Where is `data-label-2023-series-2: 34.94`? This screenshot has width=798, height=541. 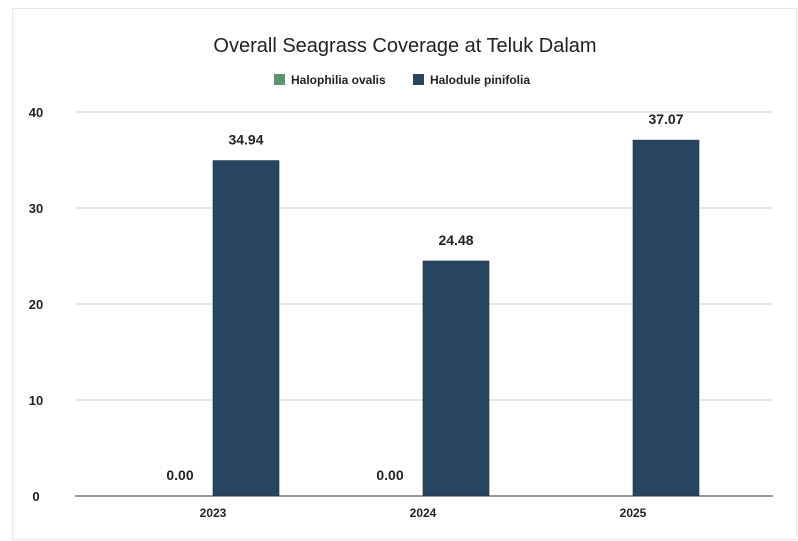 data-label-2023-series-2: 34.94 is located at coordinates (245, 140).